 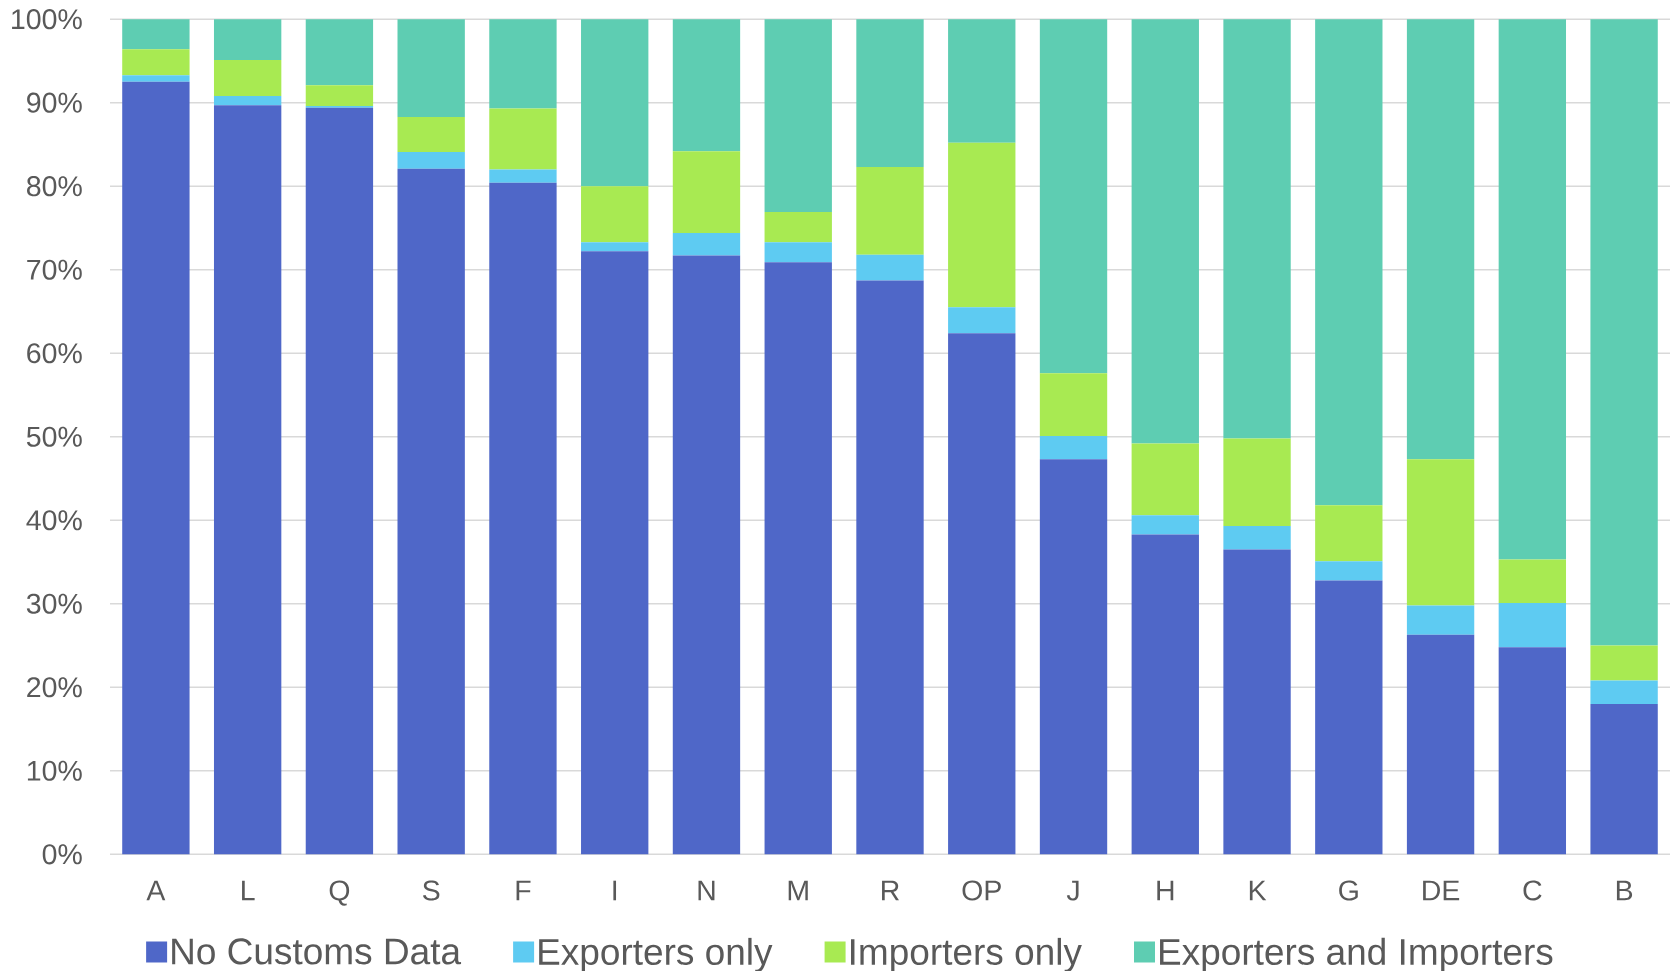 What do you see at coordinates (62, 854) in the screenshot?
I see `y-tick-label: 0%` at bounding box center [62, 854].